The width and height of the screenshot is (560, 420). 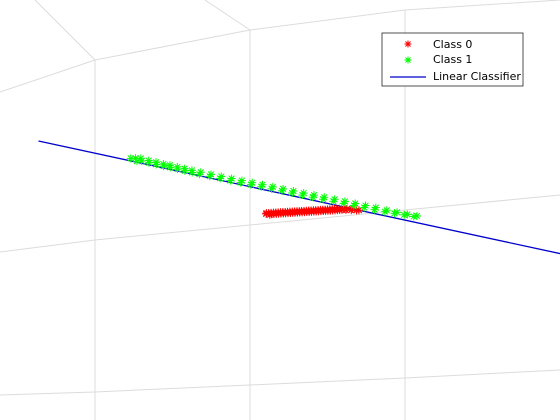 I want to click on class0-points, so click(x=312, y=211).